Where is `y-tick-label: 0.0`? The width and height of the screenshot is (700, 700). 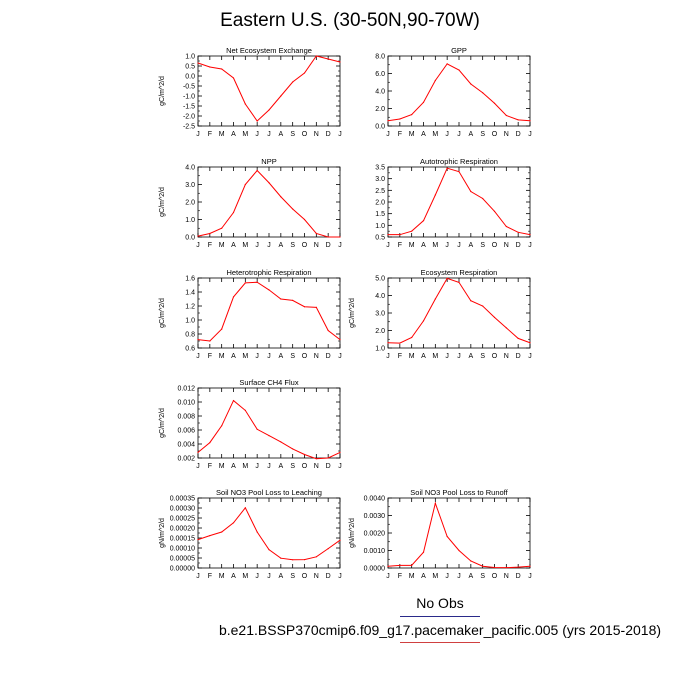 y-tick-label: 0.0 is located at coordinates (190, 238).